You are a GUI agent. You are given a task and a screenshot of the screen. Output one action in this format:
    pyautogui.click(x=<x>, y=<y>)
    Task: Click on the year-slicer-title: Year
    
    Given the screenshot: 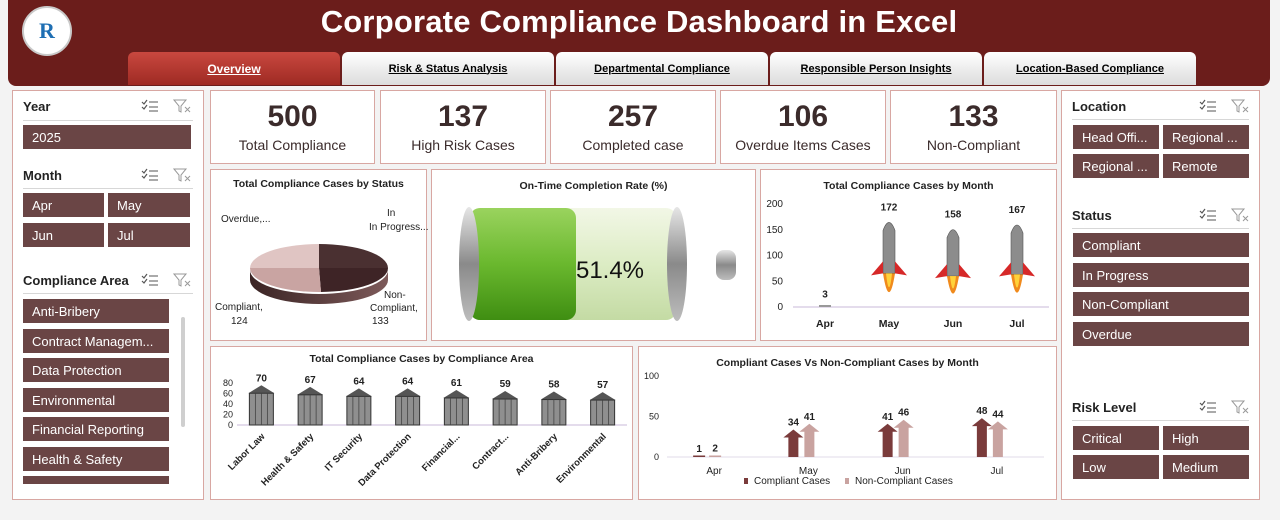 What is the action you would take?
    pyautogui.click(x=37, y=106)
    